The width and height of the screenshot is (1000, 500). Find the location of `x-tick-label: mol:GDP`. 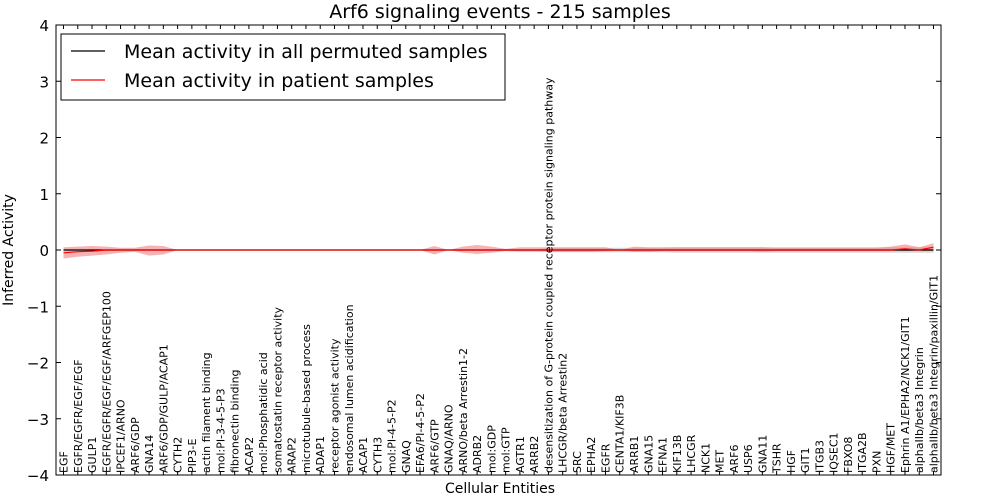

x-tick-label: mol:GDP is located at coordinates (491, 449).